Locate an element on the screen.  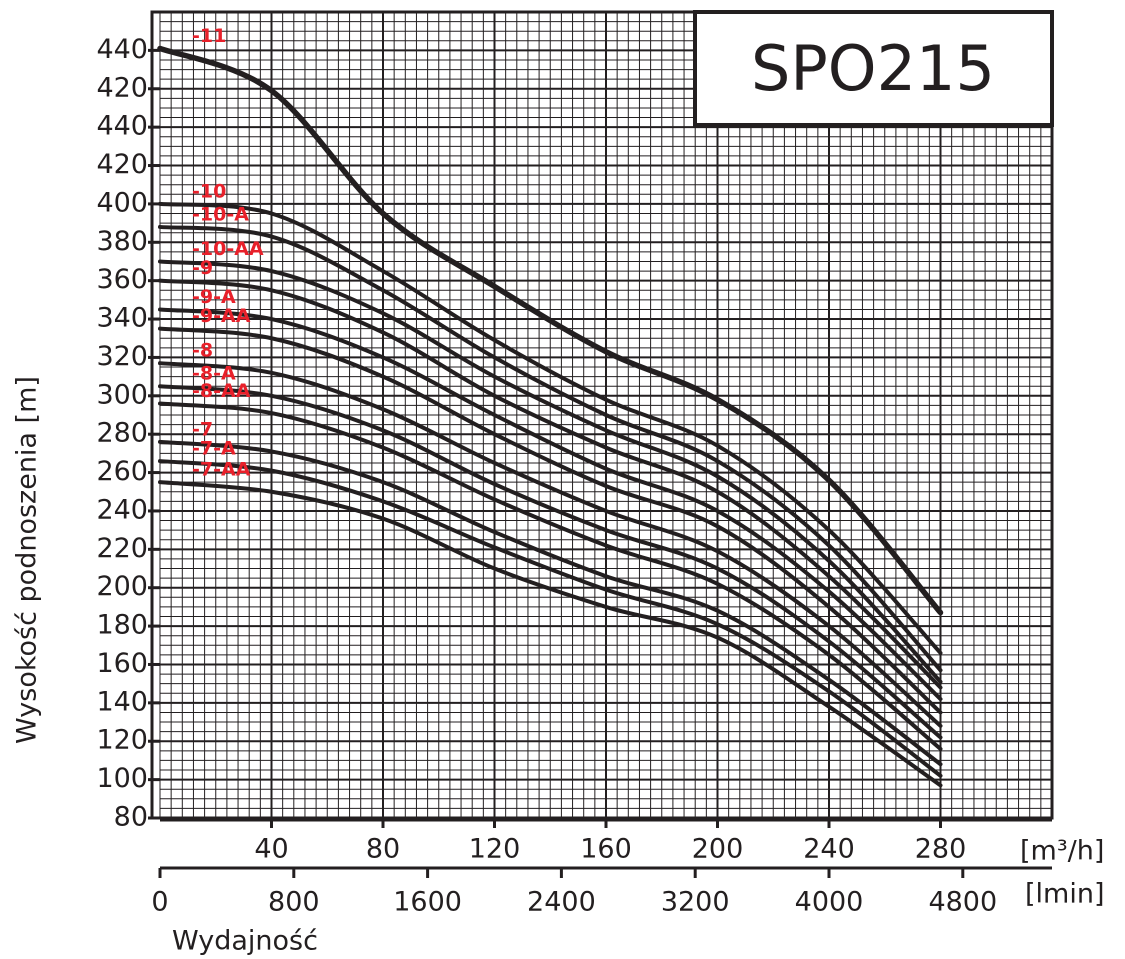
y-tick-label: 380 is located at coordinates (122, 241).